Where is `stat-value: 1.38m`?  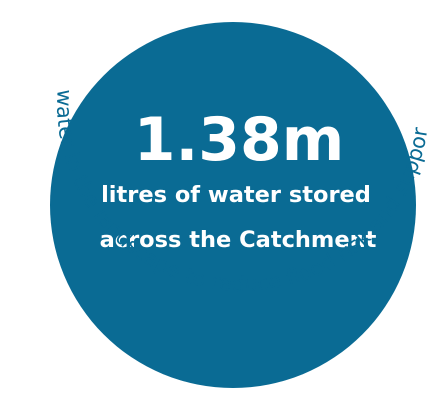 stat-value: 1.38m is located at coordinates (239, 140).